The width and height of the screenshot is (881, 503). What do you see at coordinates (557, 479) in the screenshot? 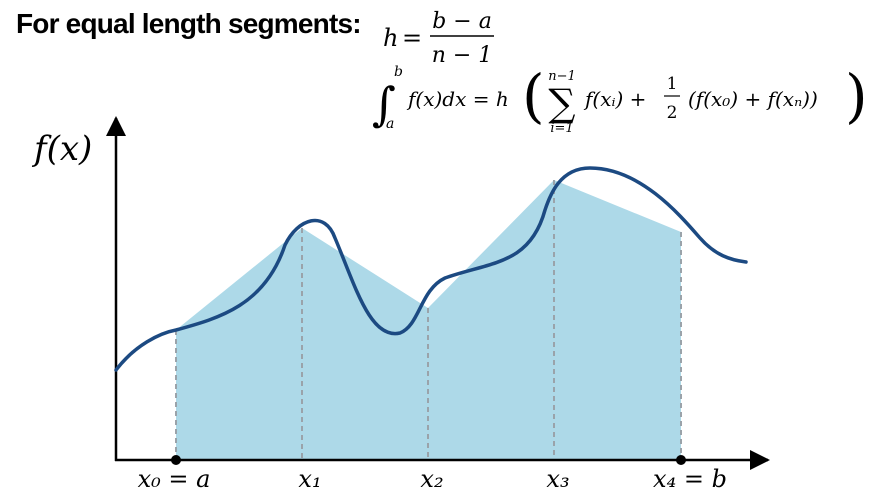
I see `x-tick-label-3: x₃` at bounding box center [557, 479].